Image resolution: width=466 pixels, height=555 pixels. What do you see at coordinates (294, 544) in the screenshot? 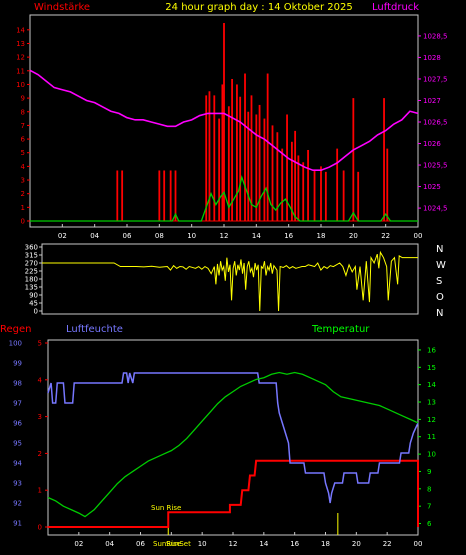
I see `climate-x-tick-label: 16` at bounding box center [294, 544].